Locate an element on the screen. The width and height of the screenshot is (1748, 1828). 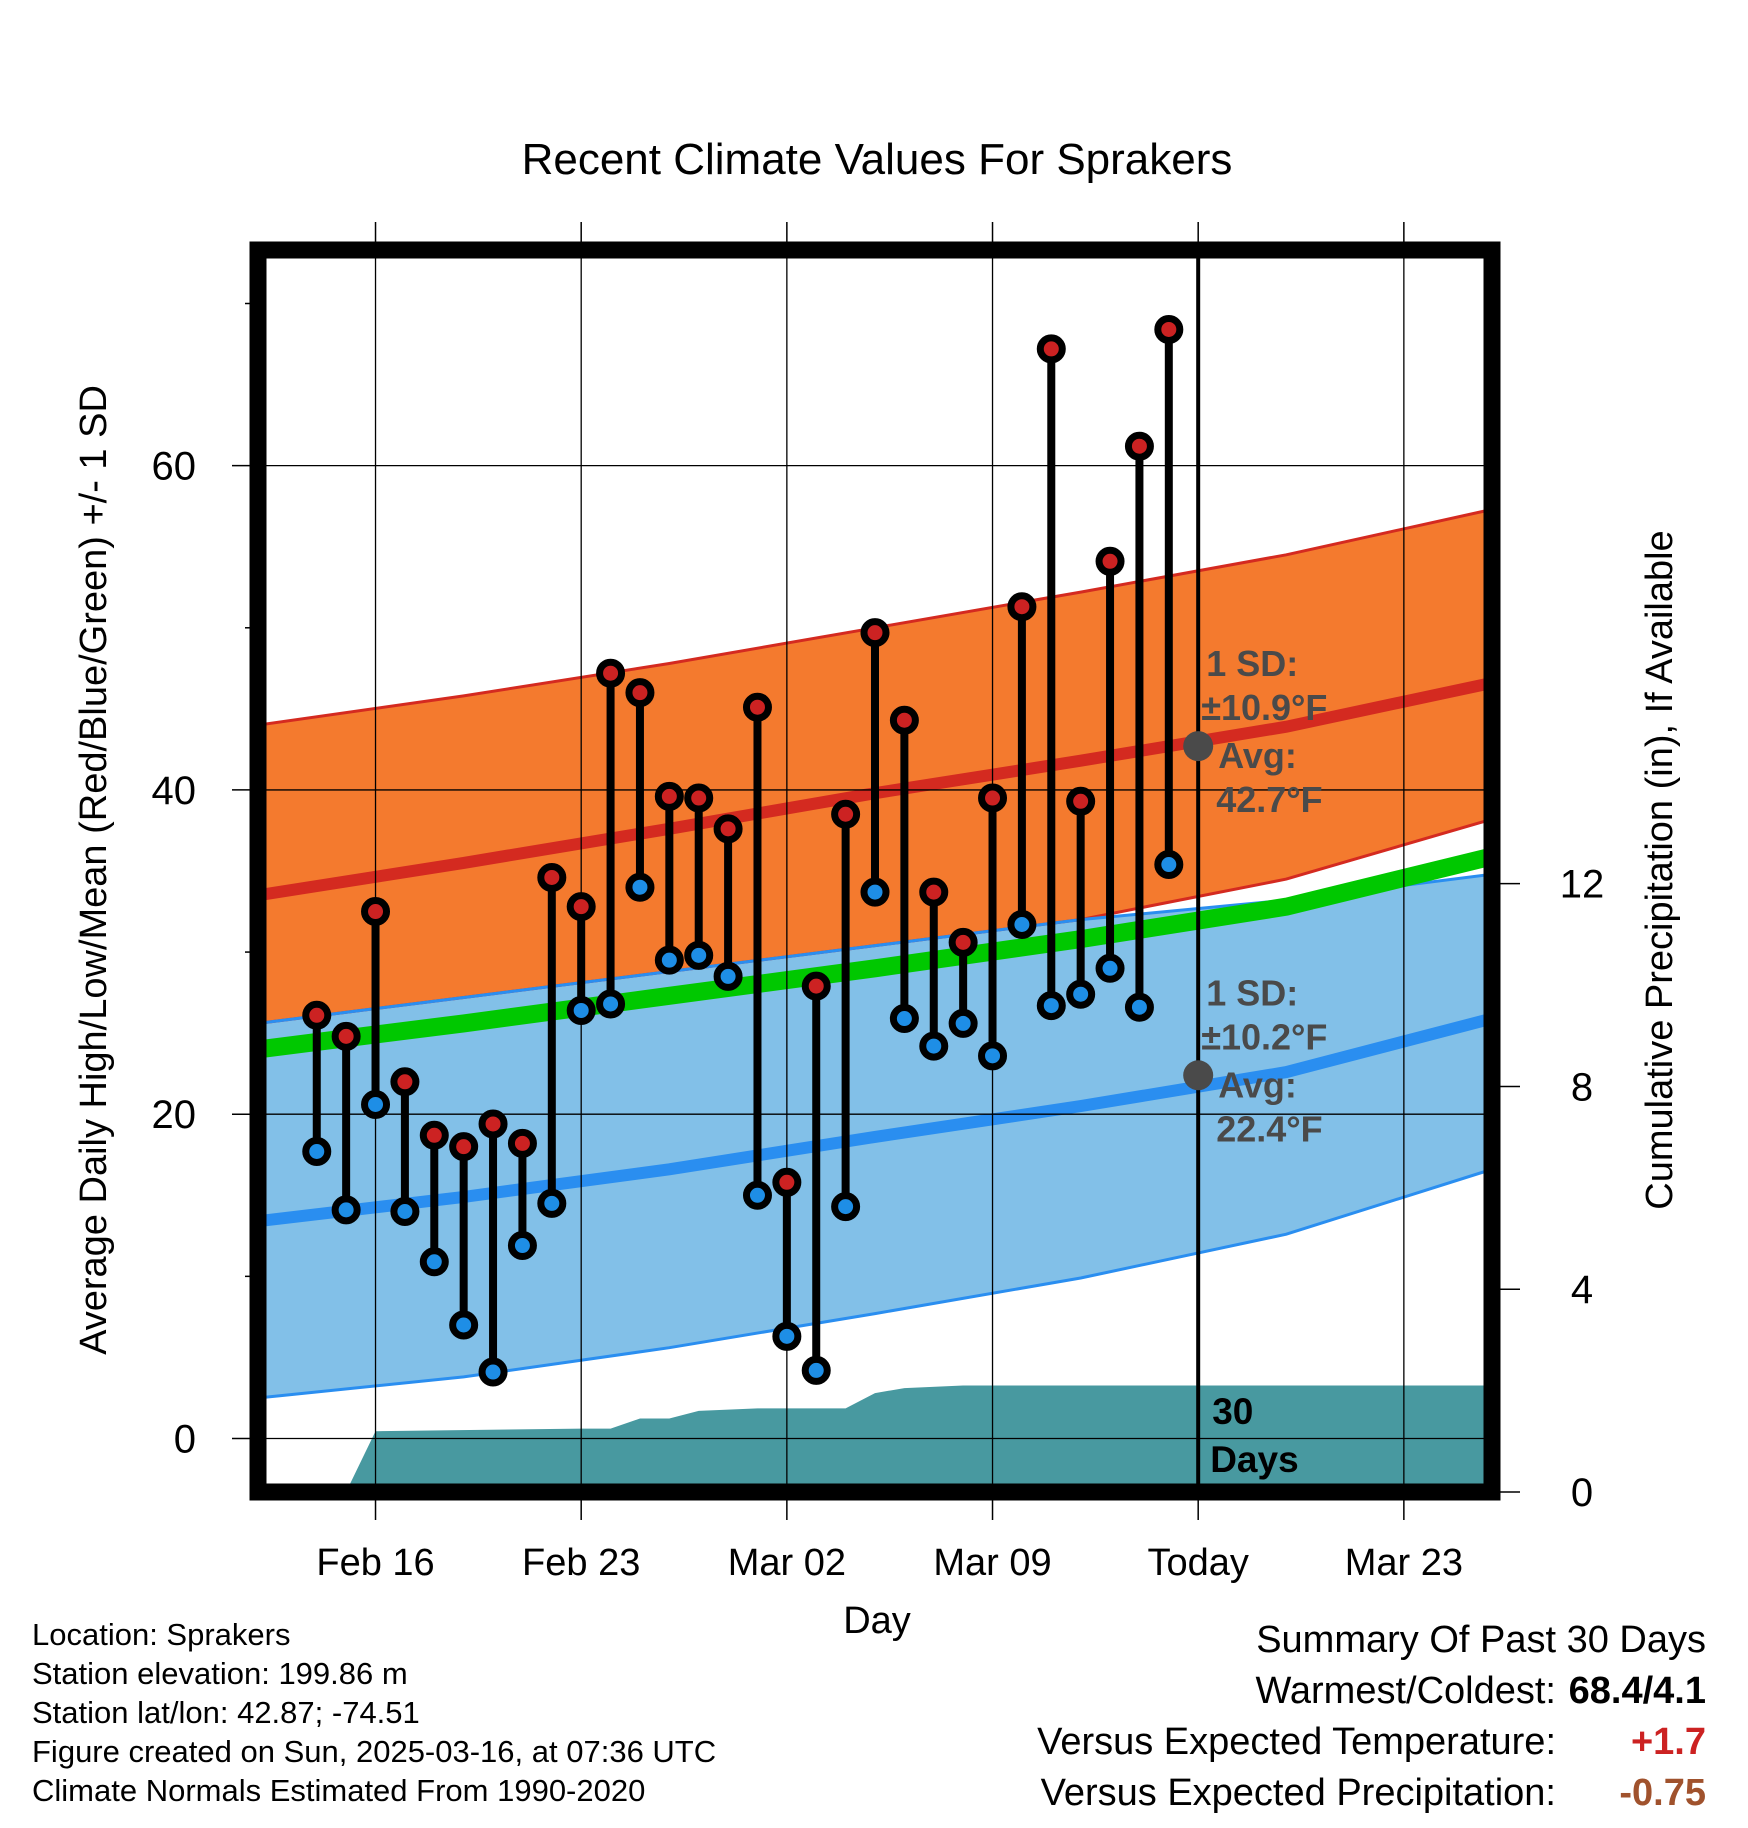
low-avg-label: Avg: is located at coordinates (1257, 1084).